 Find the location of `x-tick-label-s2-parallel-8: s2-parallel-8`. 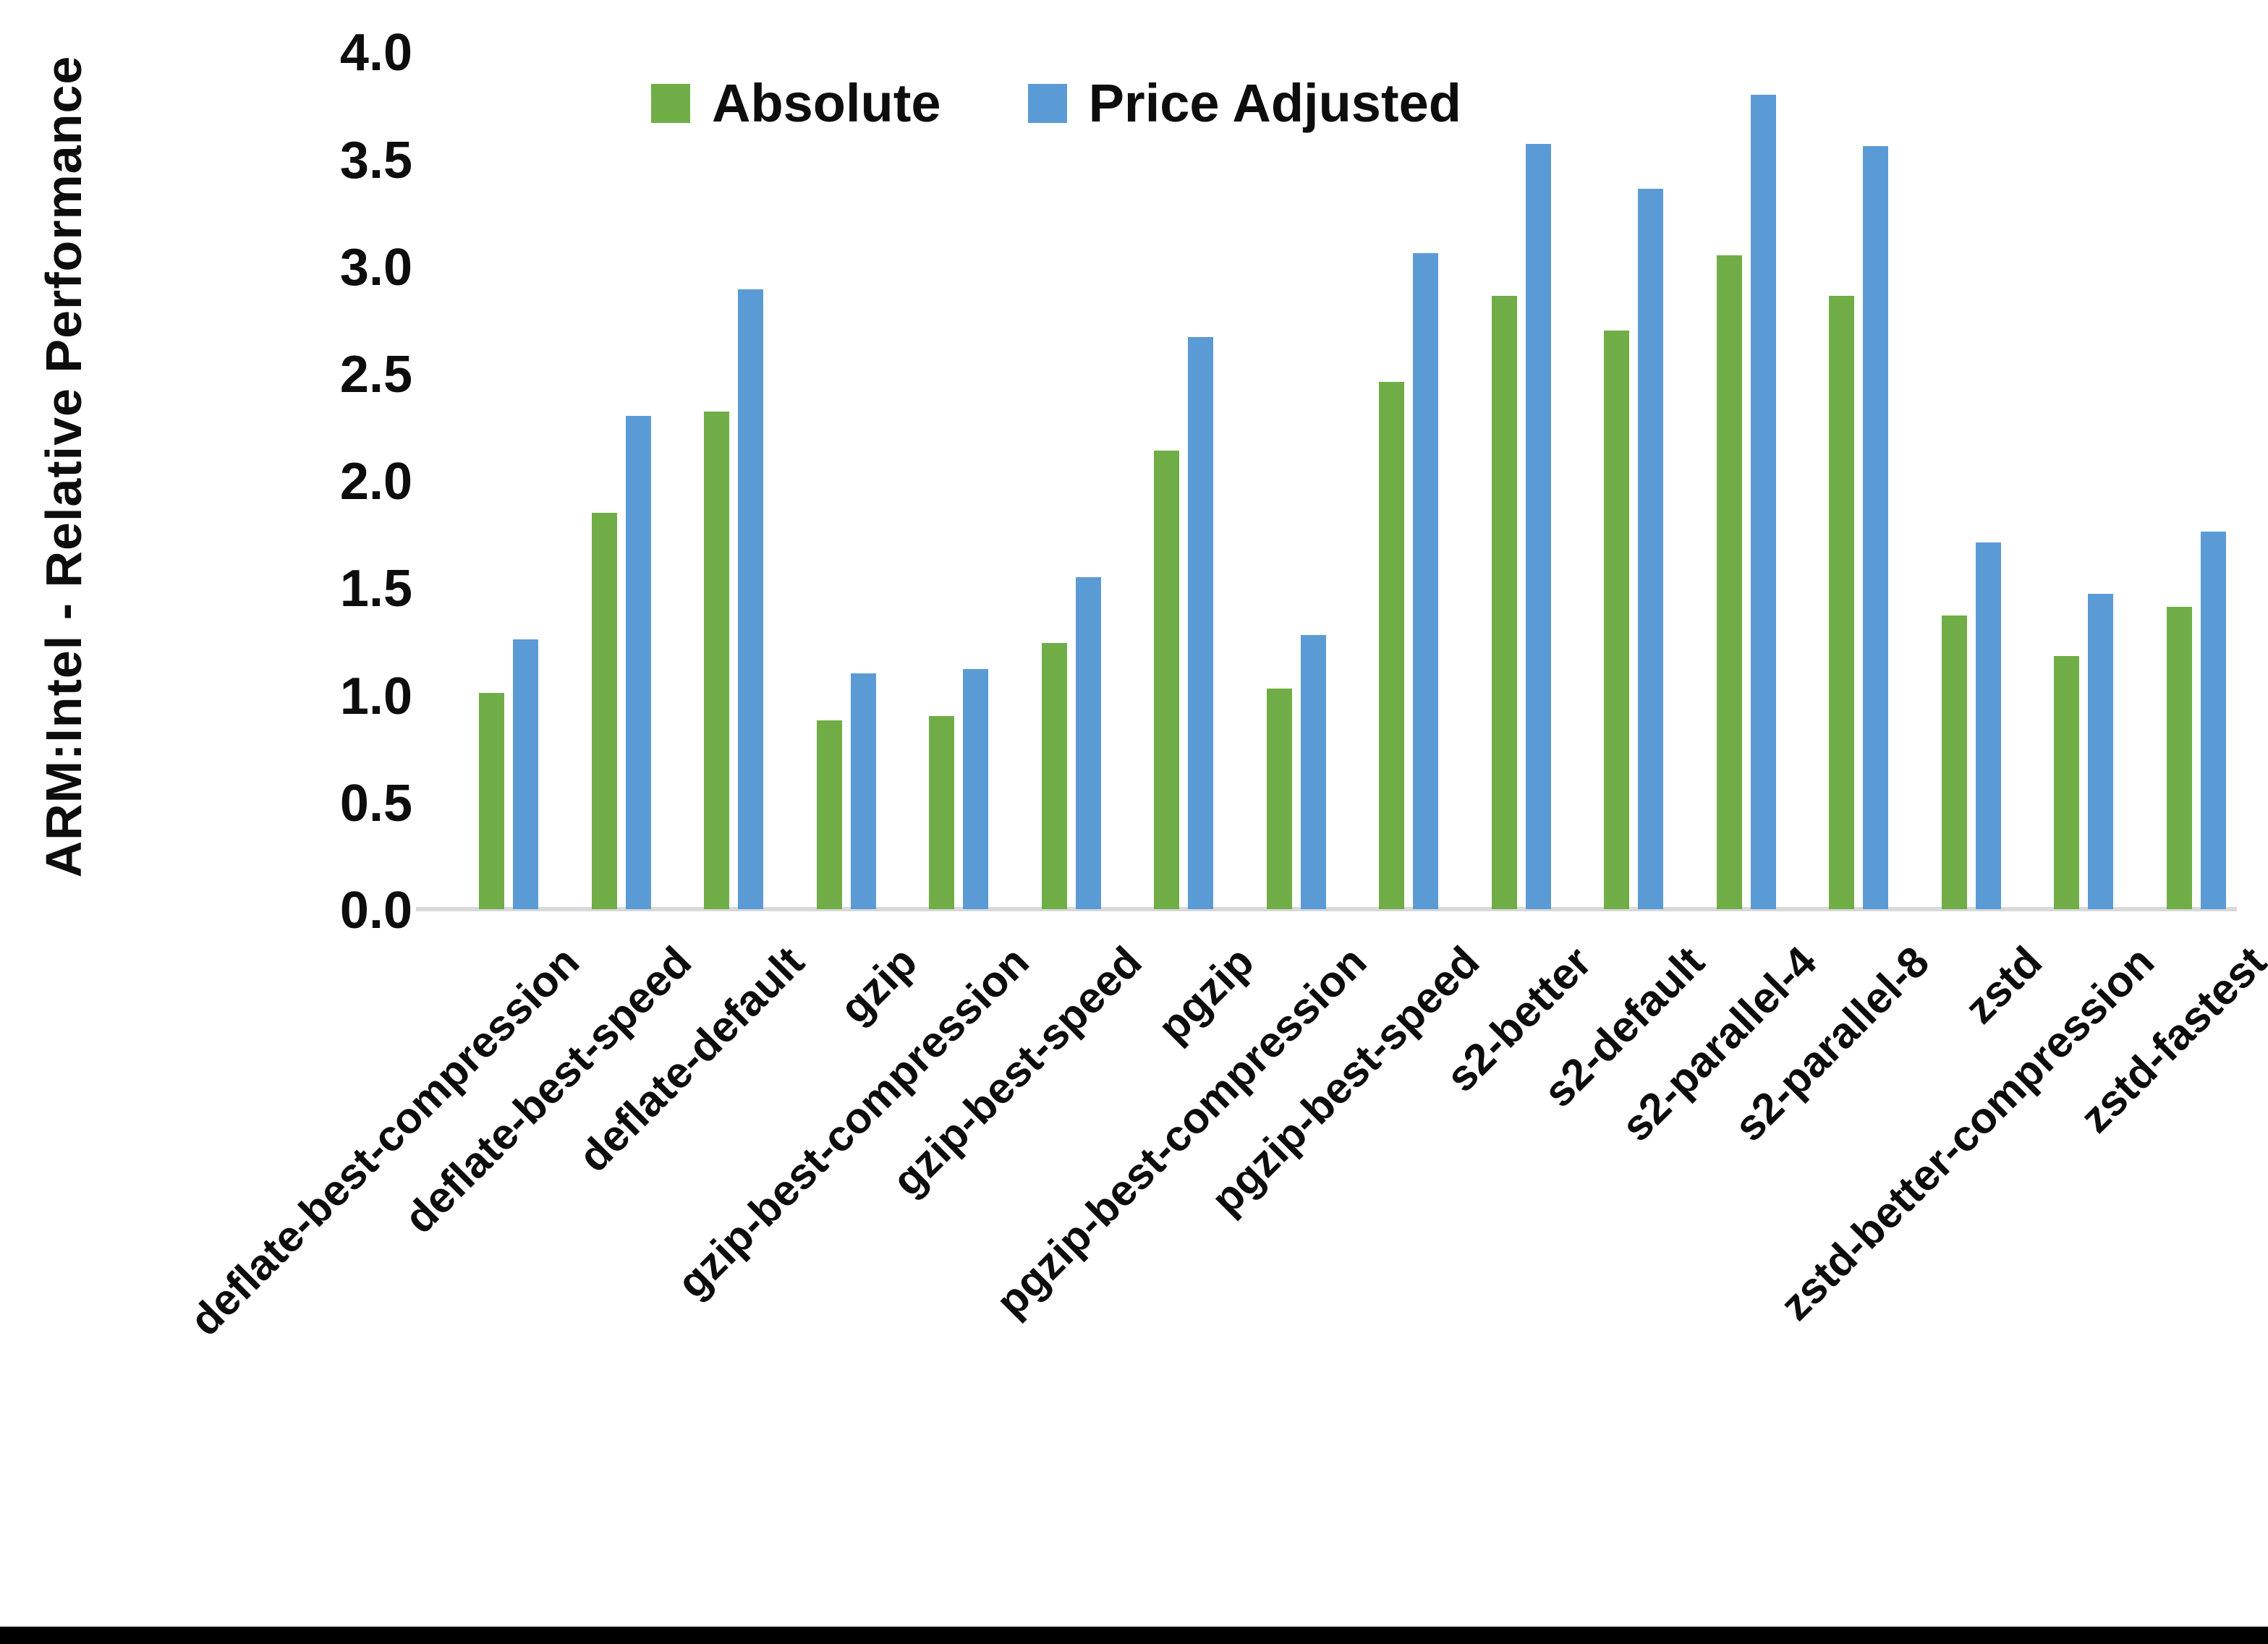

x-tick-label-s2-parallel-8: s2-parallel-8 is located at coordinates (1832, 1044).